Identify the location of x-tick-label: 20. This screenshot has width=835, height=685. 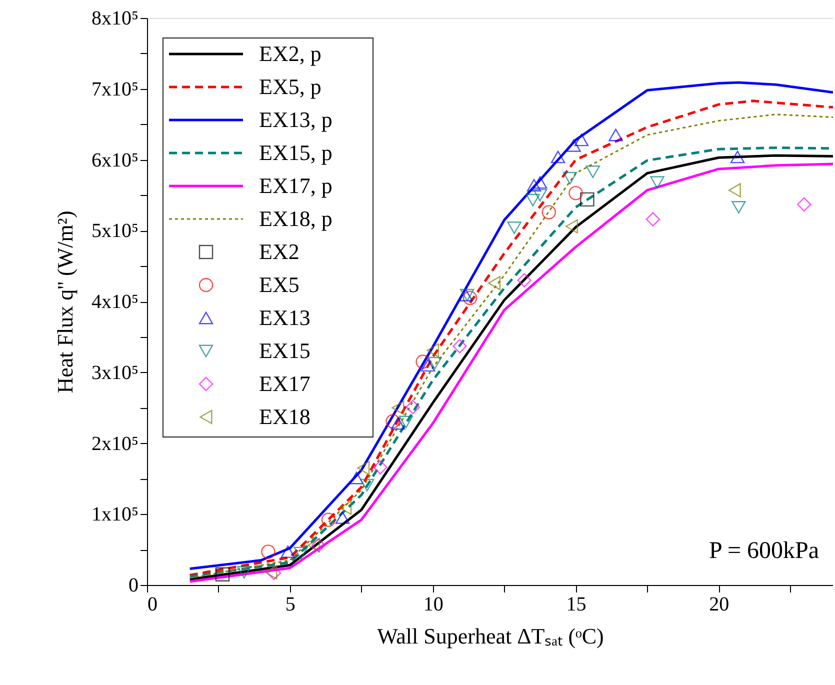
(719, 605).